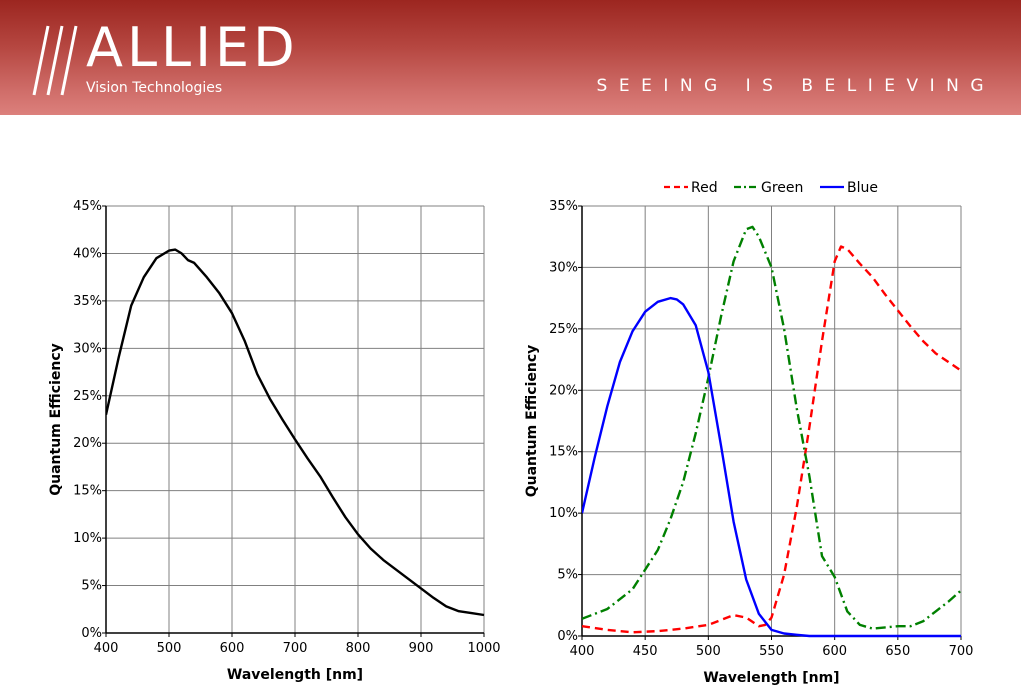 The image size is (1021, 690). I want to click on legend-label-green: Green, so click(782, 188).